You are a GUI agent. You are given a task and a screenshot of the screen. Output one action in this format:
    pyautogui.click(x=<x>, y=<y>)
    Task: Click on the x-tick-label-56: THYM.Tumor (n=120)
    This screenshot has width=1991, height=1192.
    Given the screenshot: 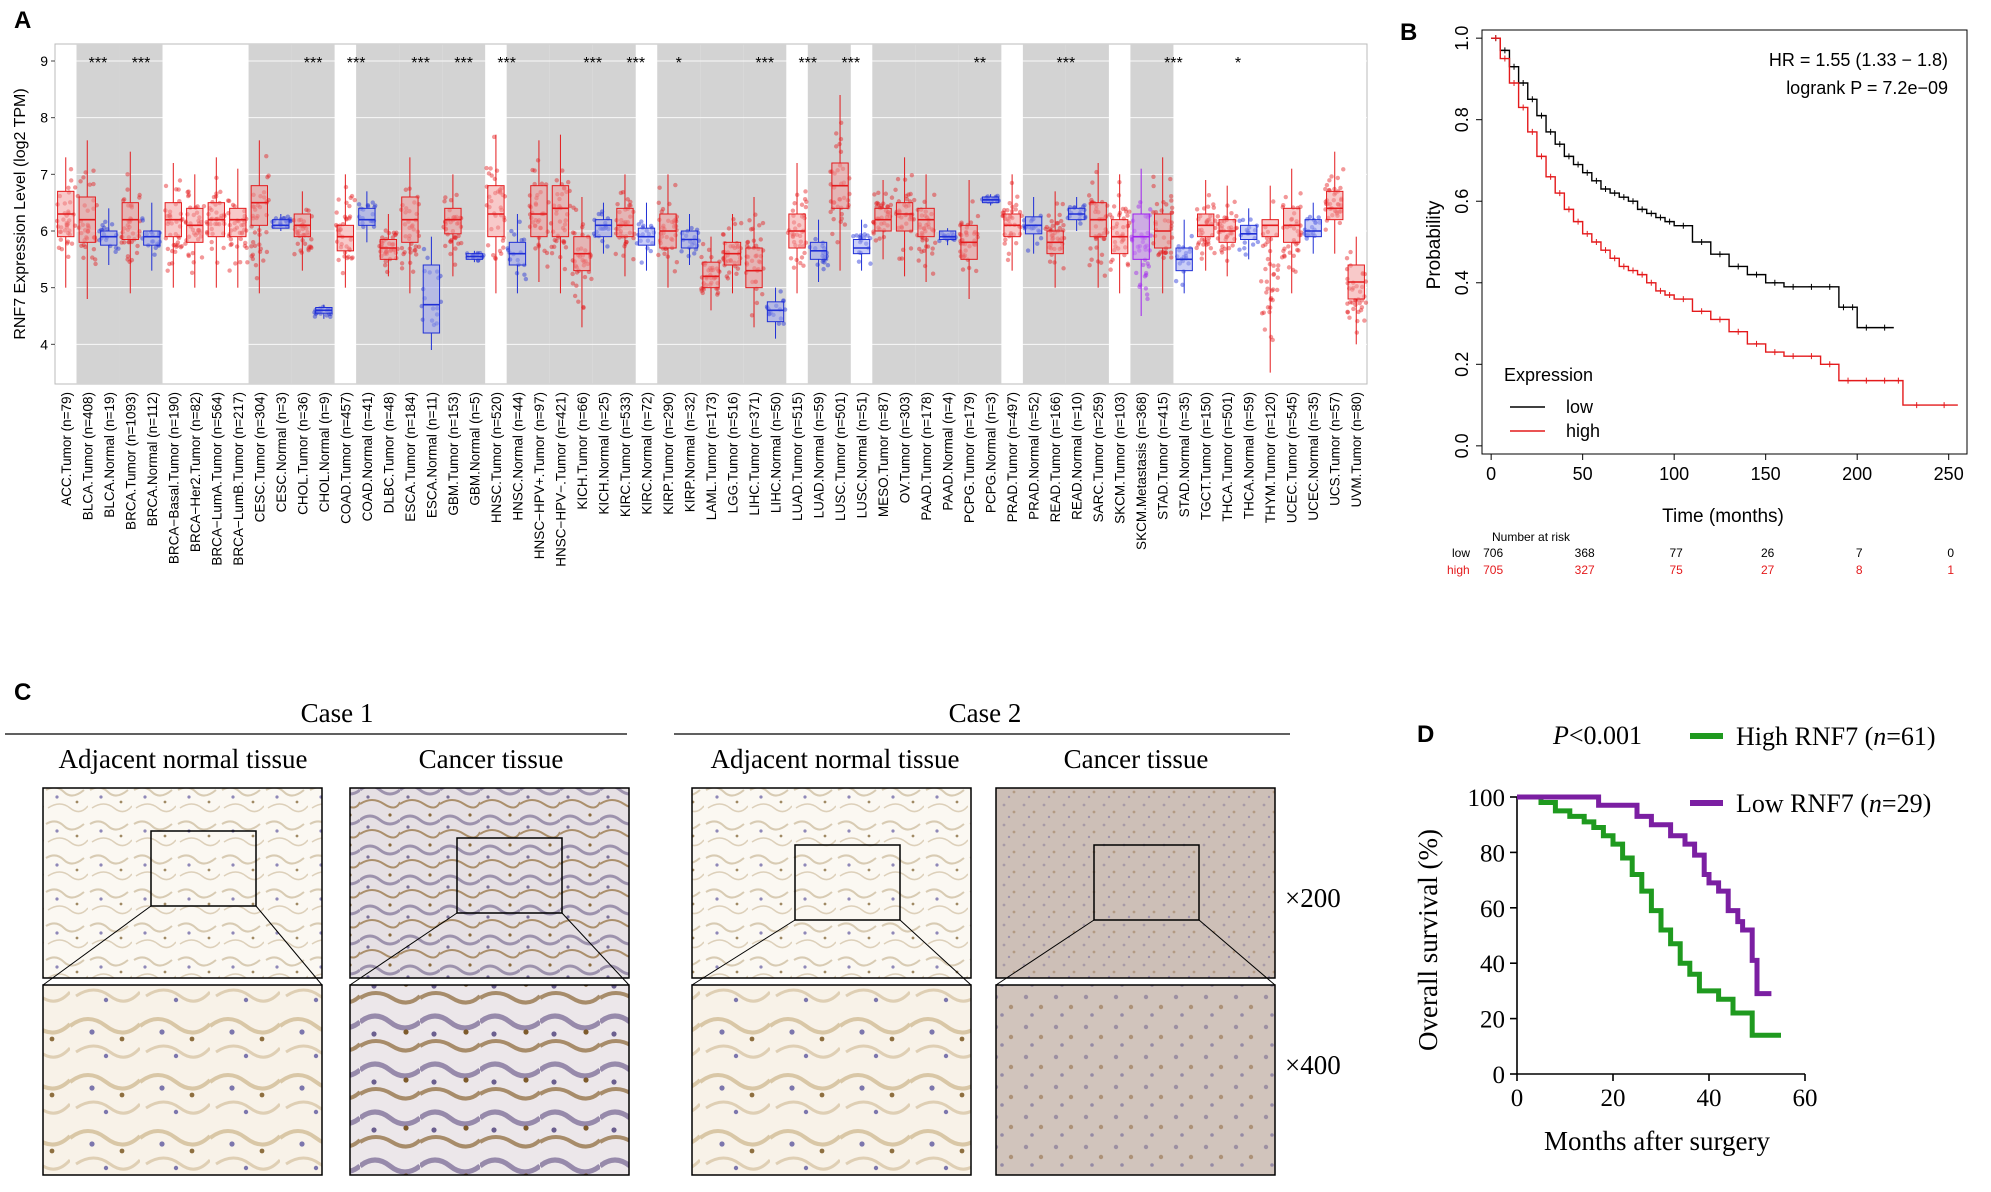 What is the action you would take?
    pyautogui.click(x=1270, y=457)
    